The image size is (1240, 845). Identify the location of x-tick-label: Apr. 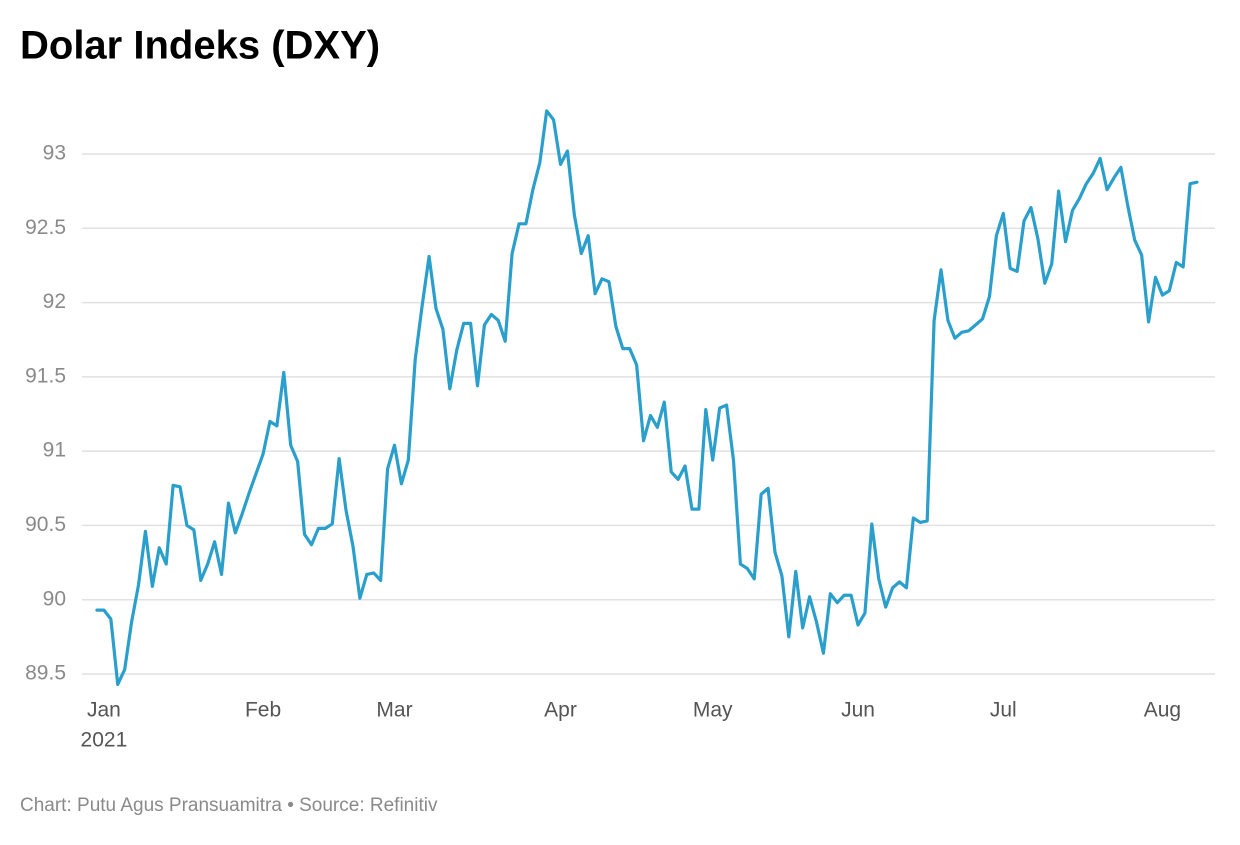
(560, 710).